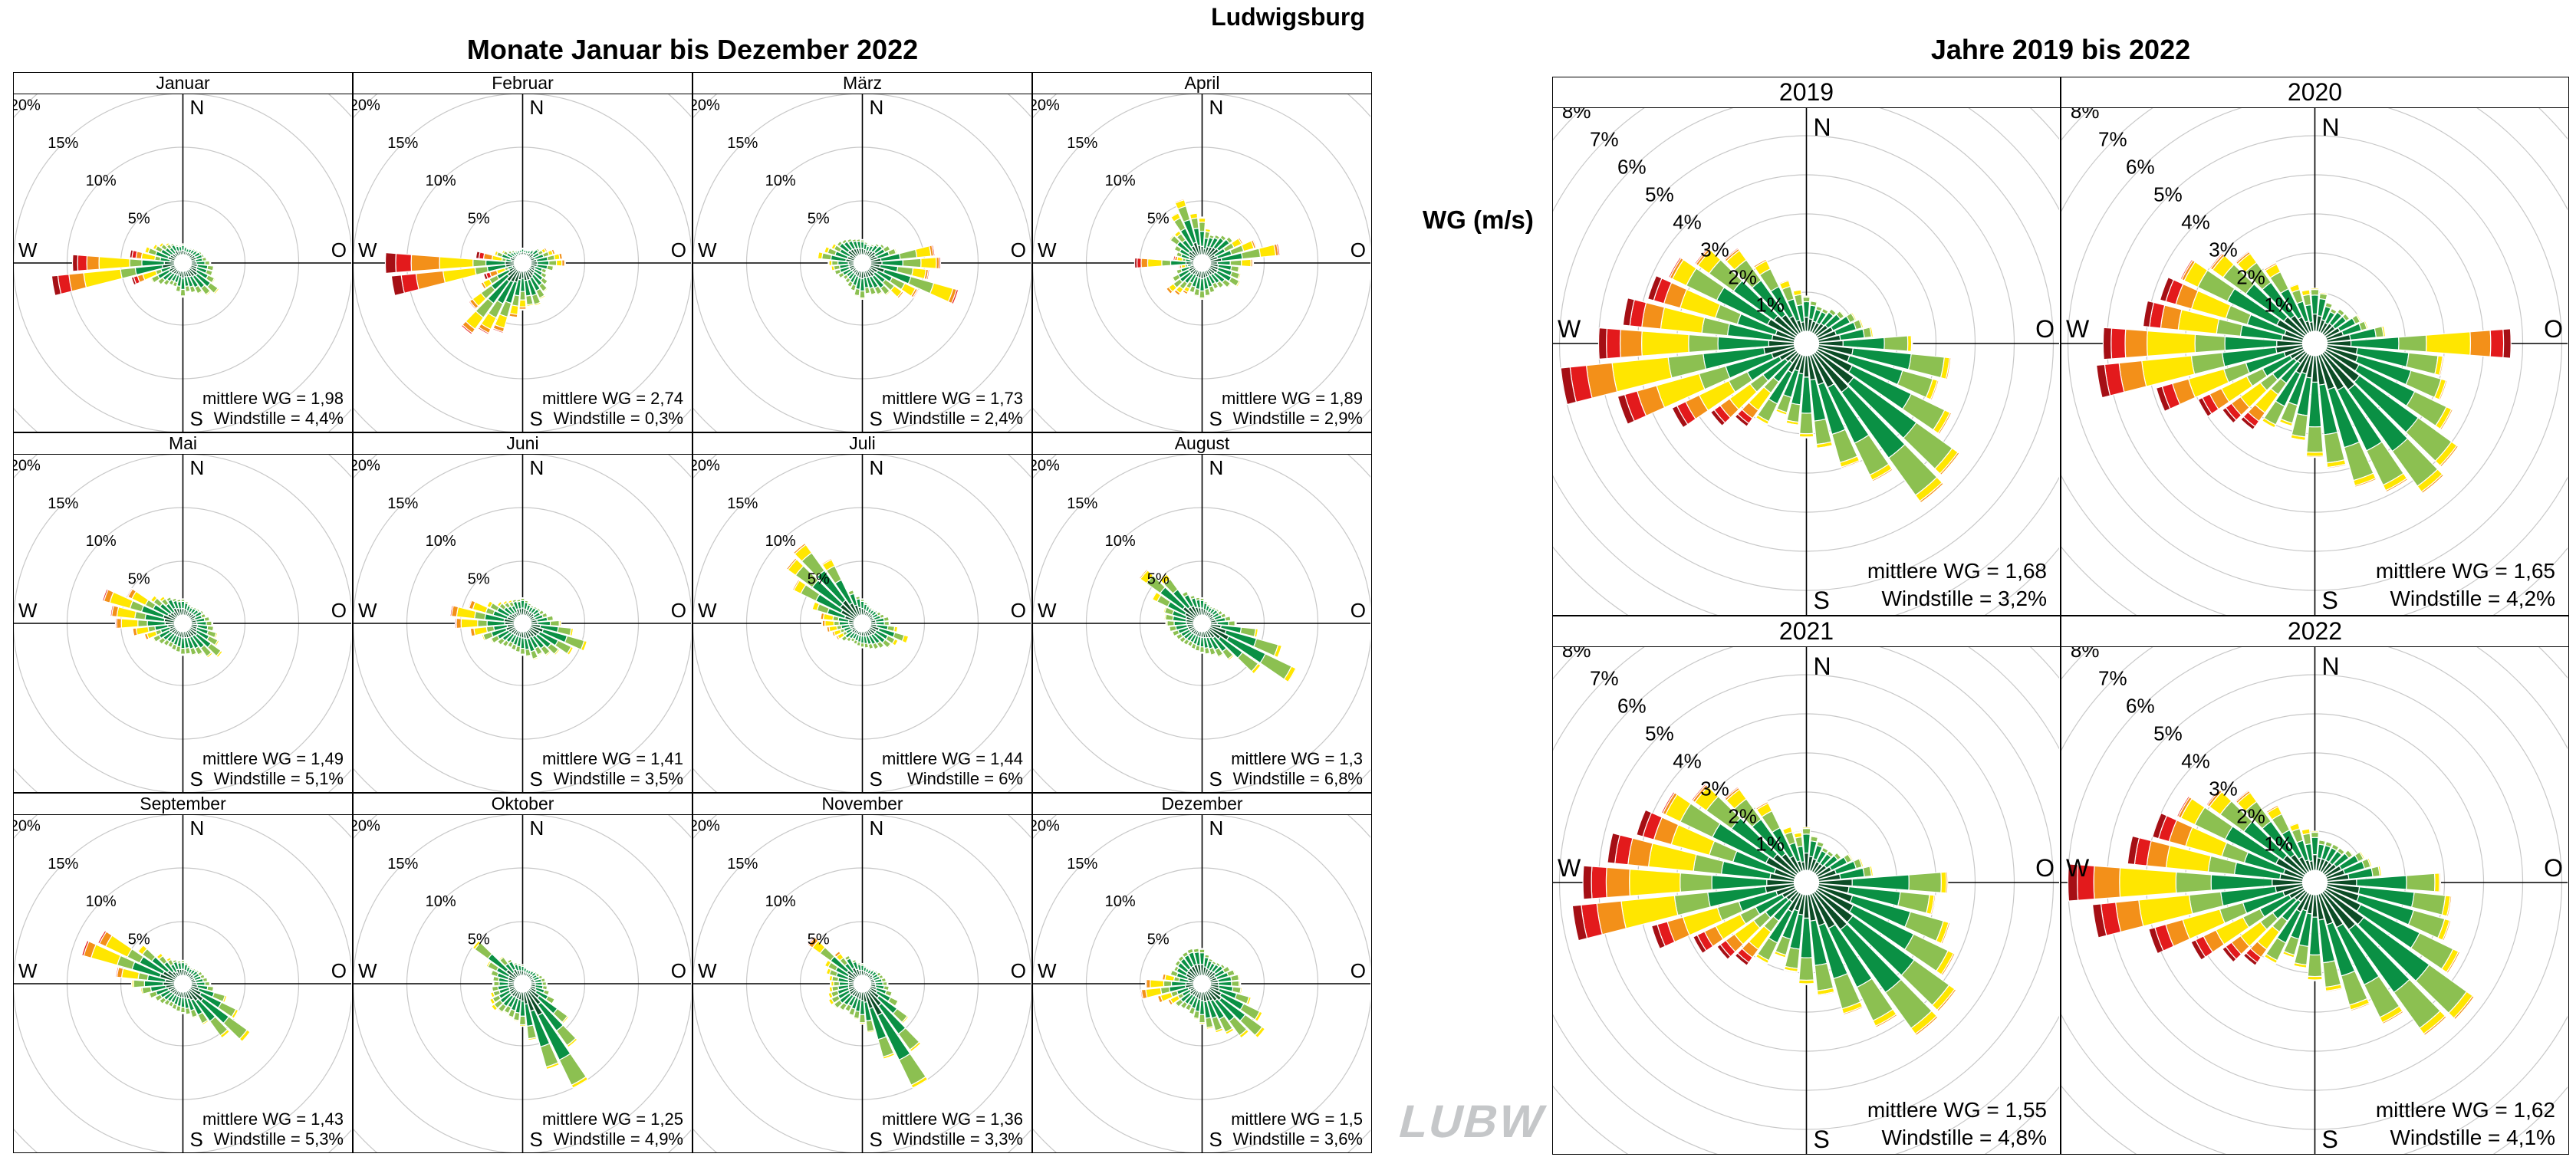 The height and width of the screenshot is (1157, 2576). Describe the element at coordinates (1632, 705) in the screenshot. I see `ring-label: 6%` at that location.